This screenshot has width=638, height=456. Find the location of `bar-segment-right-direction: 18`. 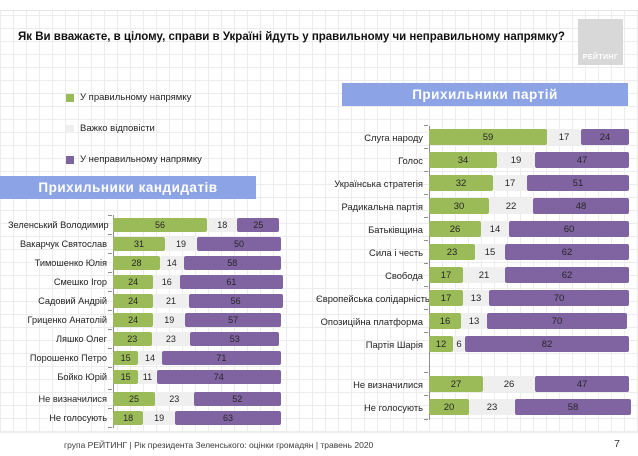

bar-segment-right-direction: 18 is located at coordinates (128, 418).